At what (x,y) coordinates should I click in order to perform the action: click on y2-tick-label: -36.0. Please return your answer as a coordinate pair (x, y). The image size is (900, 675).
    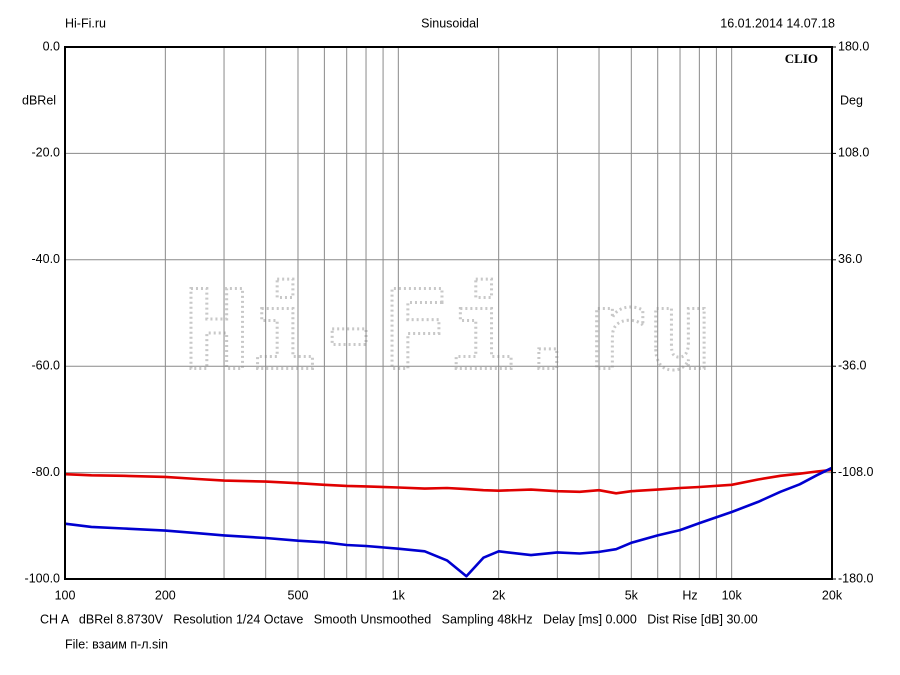
    Looking at the image, I should click on (852, 365).